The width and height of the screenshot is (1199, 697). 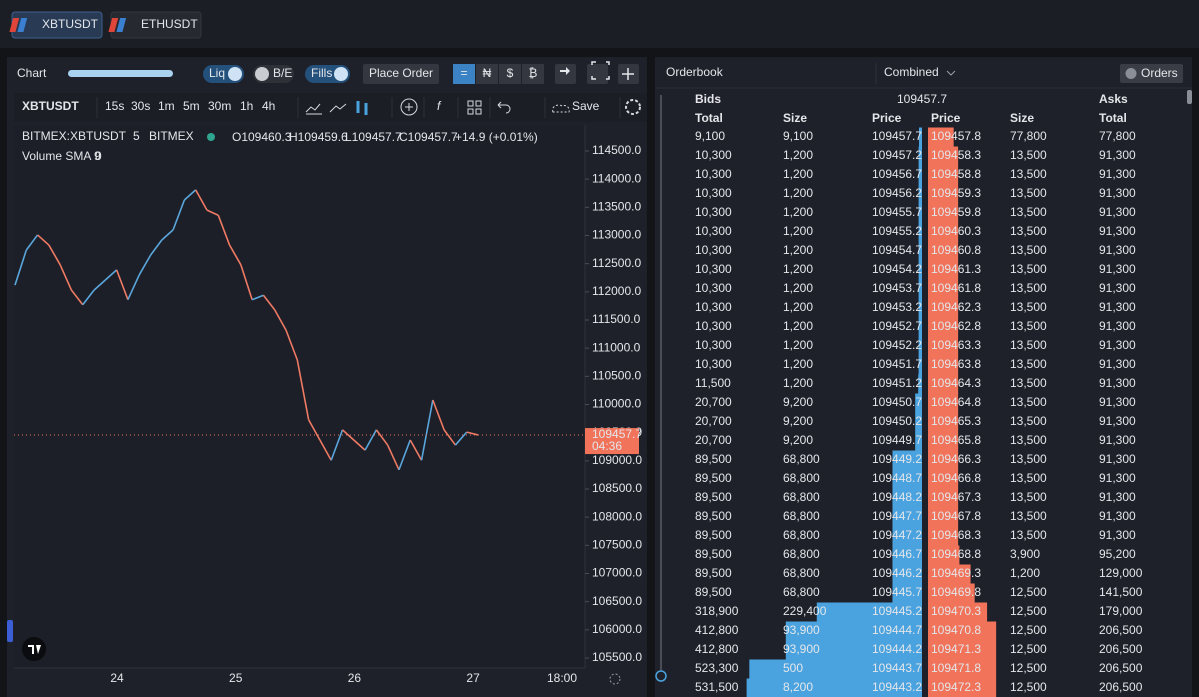 I want to click on cell: 10,300, so click(x=713, y=326).